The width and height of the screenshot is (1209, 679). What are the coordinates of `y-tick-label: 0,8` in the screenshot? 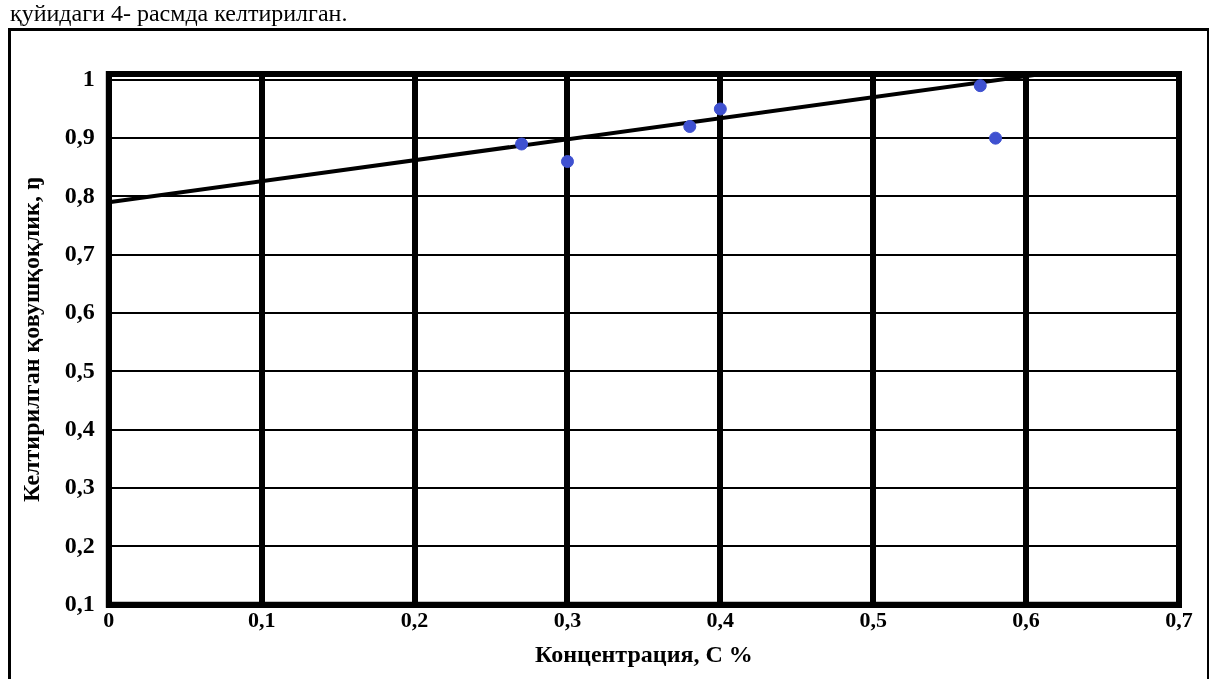 It's located at (79, 194).